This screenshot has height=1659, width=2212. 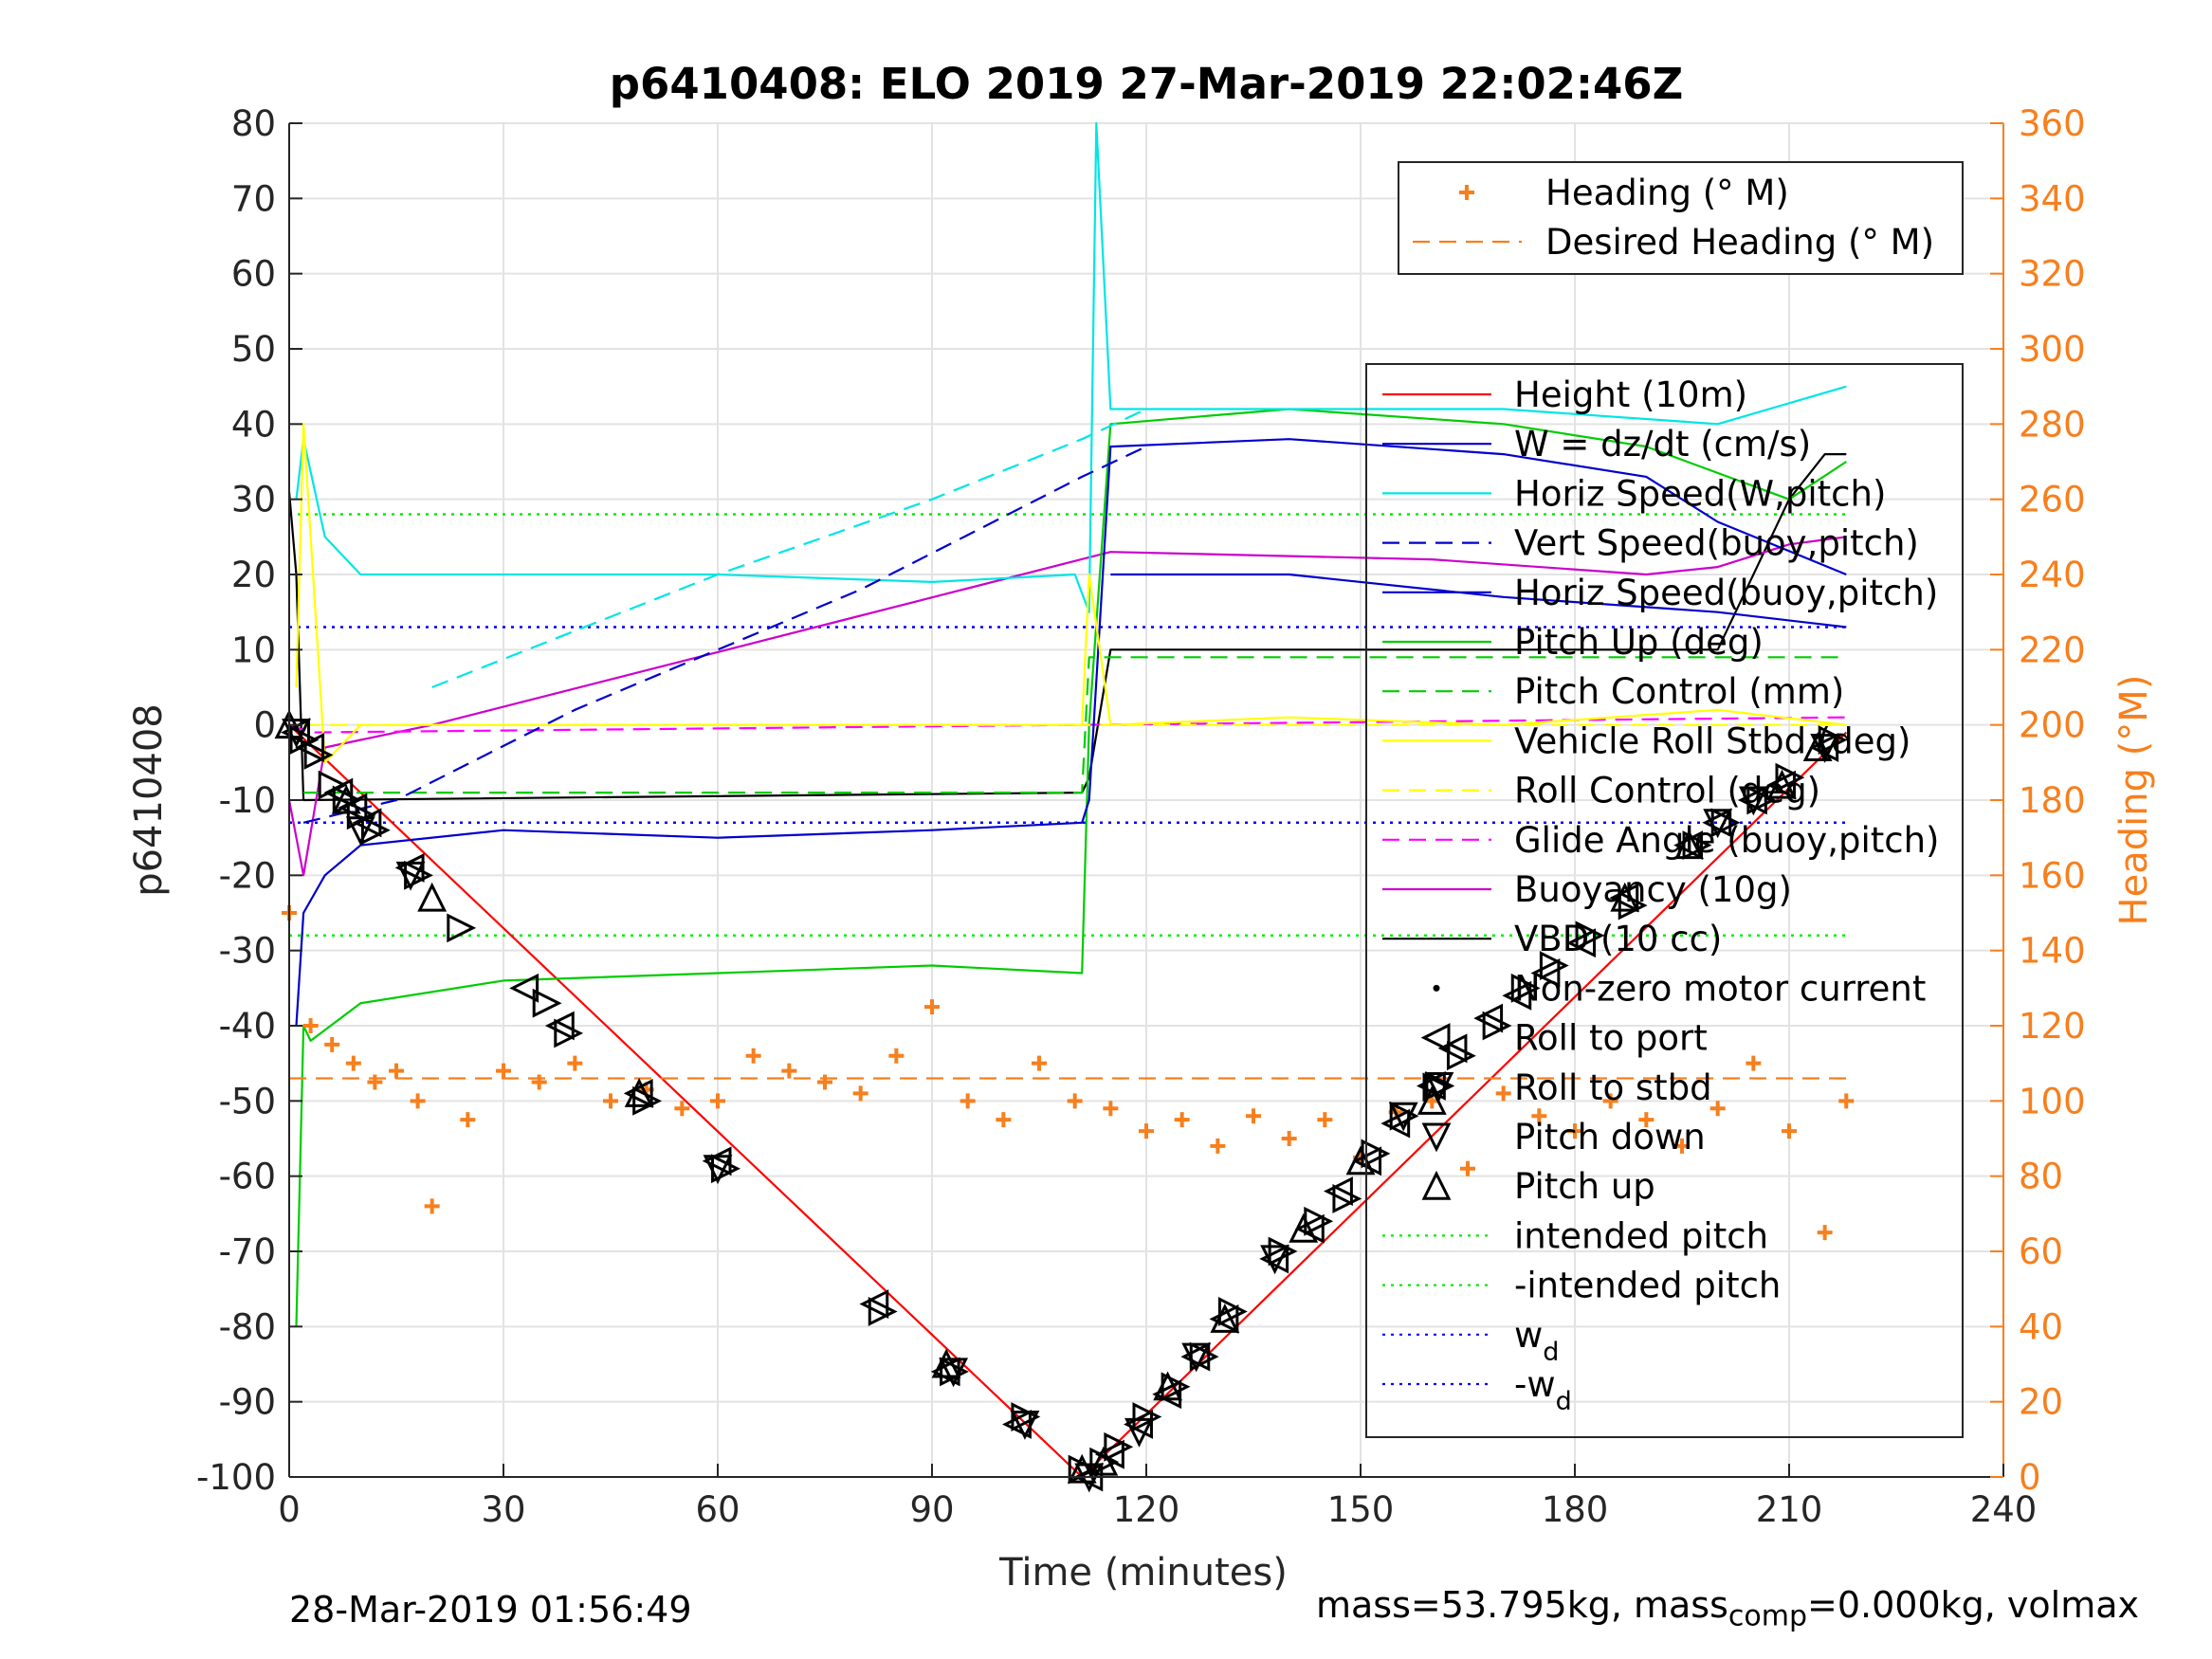 I want to click on y-axis-label-right: Heading (°M), so click(x=2134, y=800).